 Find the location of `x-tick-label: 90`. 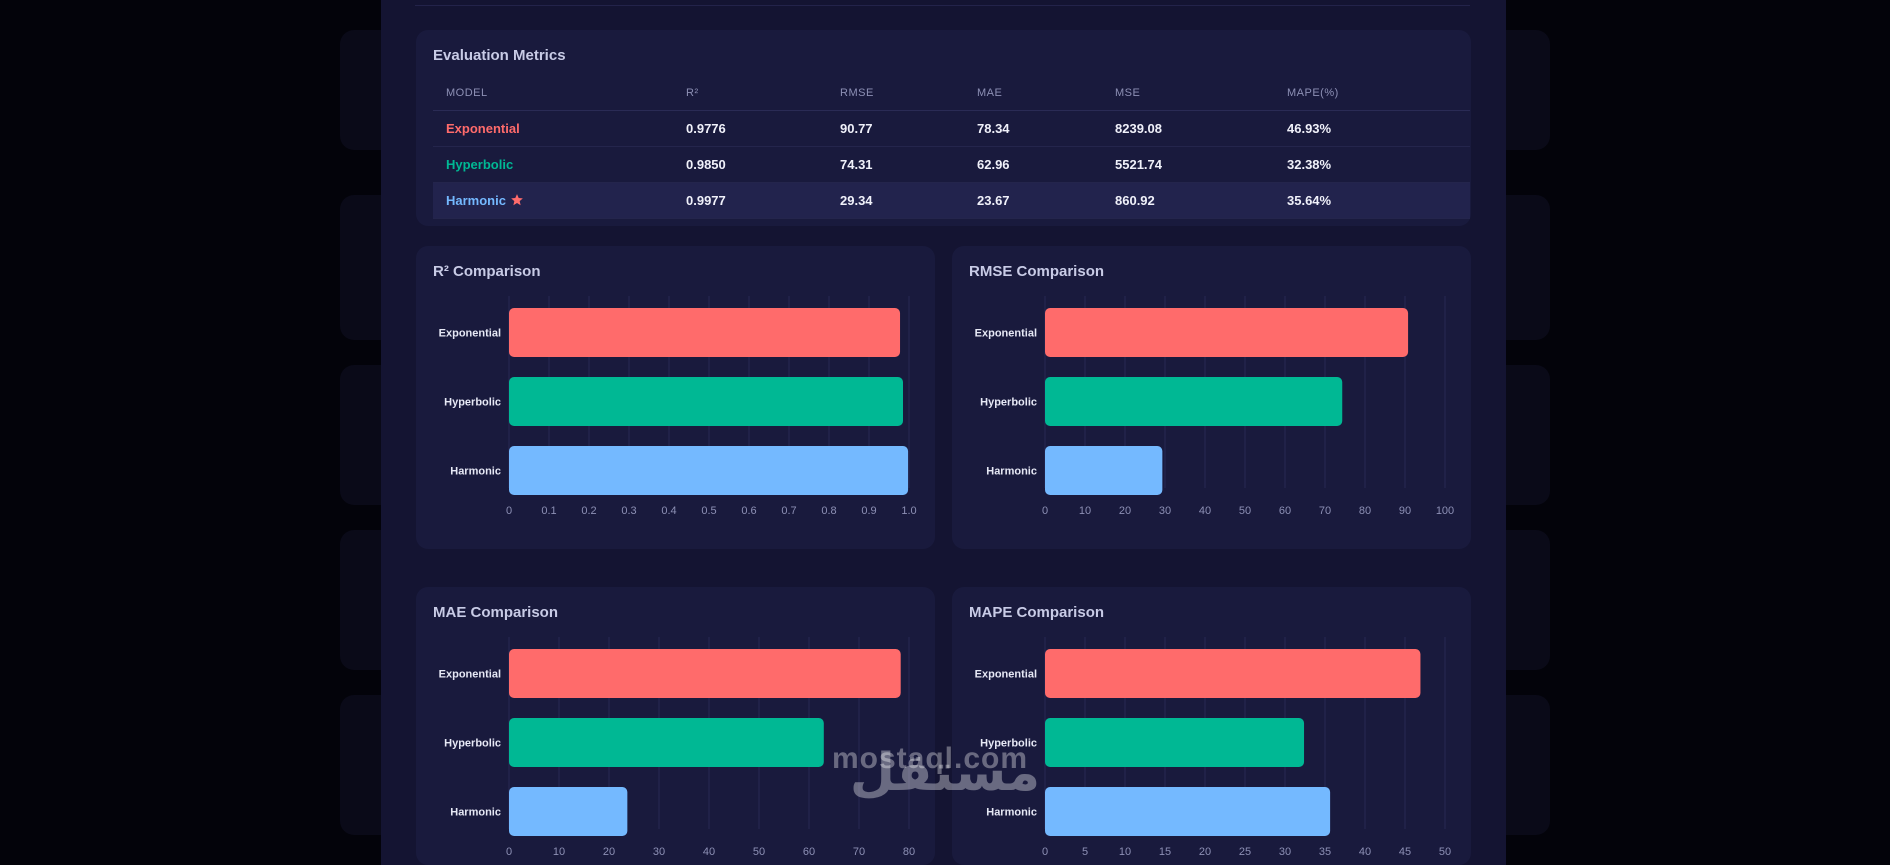

x-tick-label: 90 is located at coordinates (1405, 511).